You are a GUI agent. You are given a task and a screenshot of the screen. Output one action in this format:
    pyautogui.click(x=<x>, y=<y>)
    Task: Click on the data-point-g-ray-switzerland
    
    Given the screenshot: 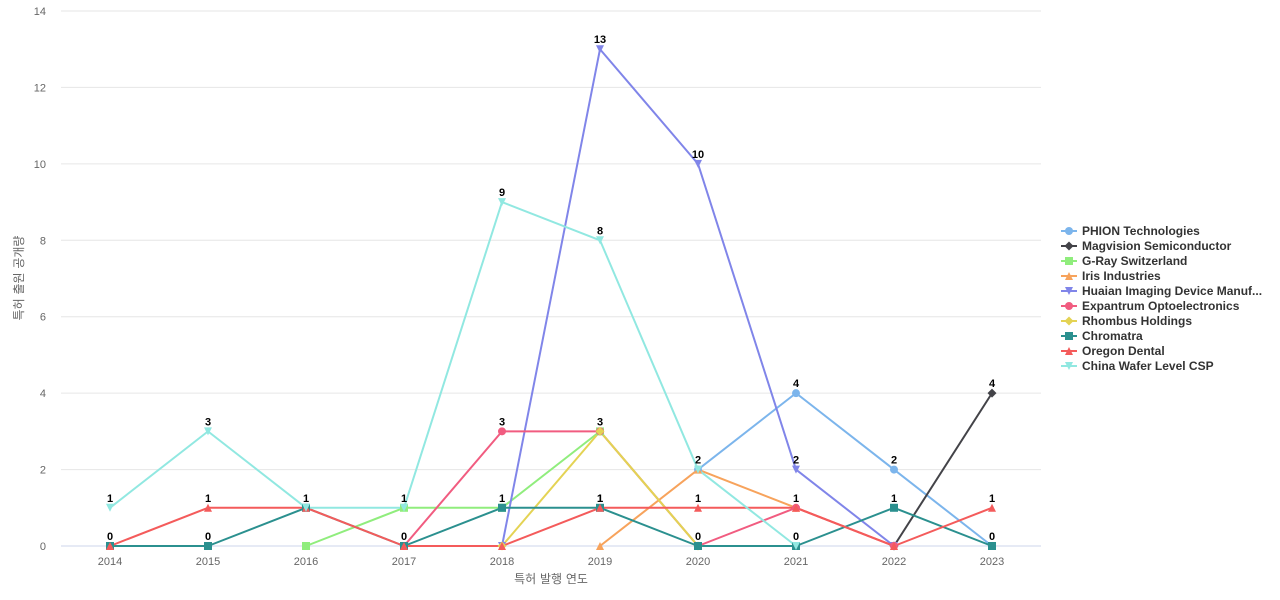 What is the action you would take?
    pyautogui.click(x=306, y=546)
    